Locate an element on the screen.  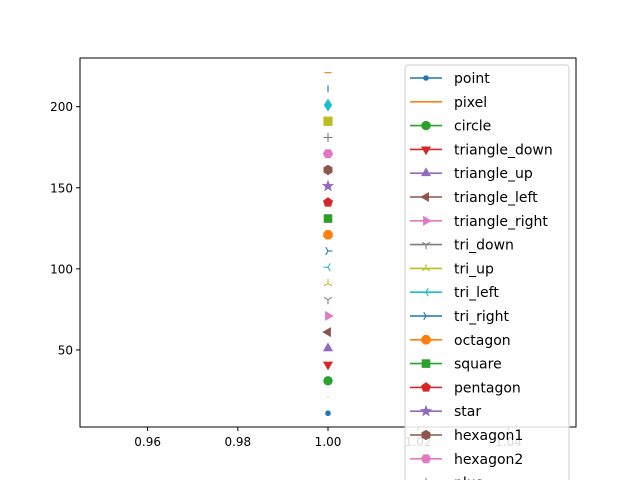
legend-marker-triangle-down is located at coordinates (426, 151).